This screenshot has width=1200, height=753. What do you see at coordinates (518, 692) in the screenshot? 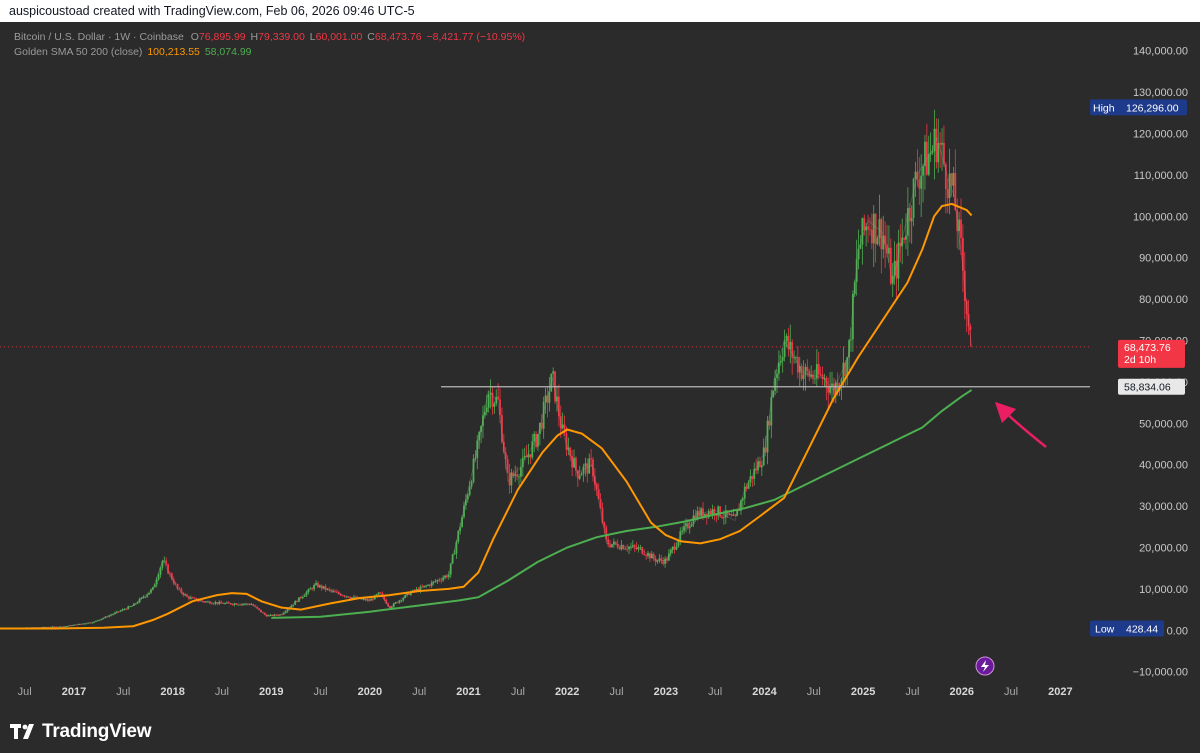
I see `x-tick-label: Jul` at bounding box center [518, 692].